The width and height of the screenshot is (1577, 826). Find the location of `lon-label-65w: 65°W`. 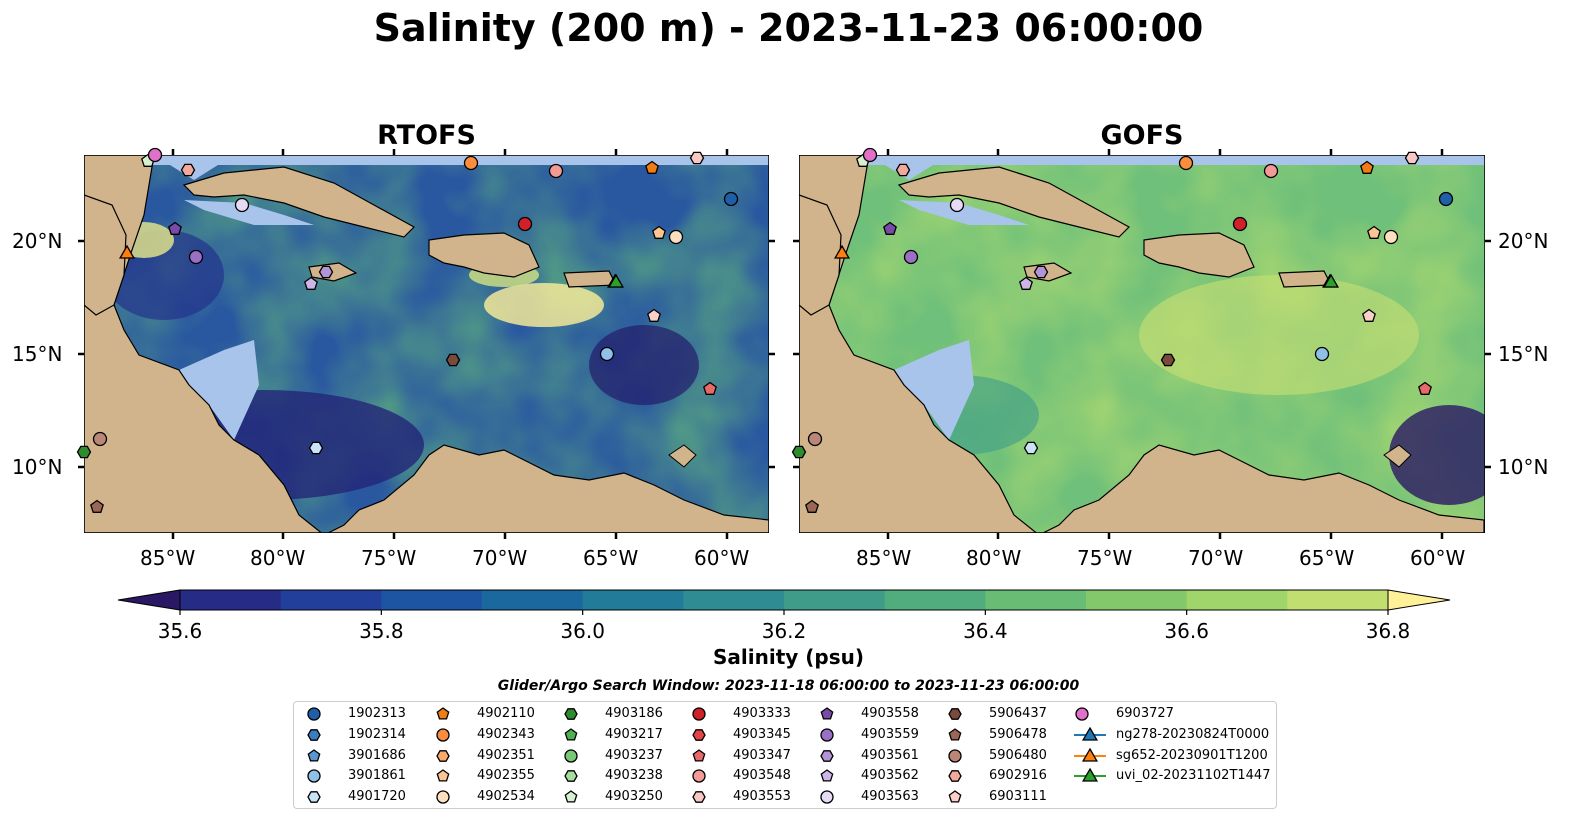

lon-label-65w: 65°W is located at coordinates (611, 558).